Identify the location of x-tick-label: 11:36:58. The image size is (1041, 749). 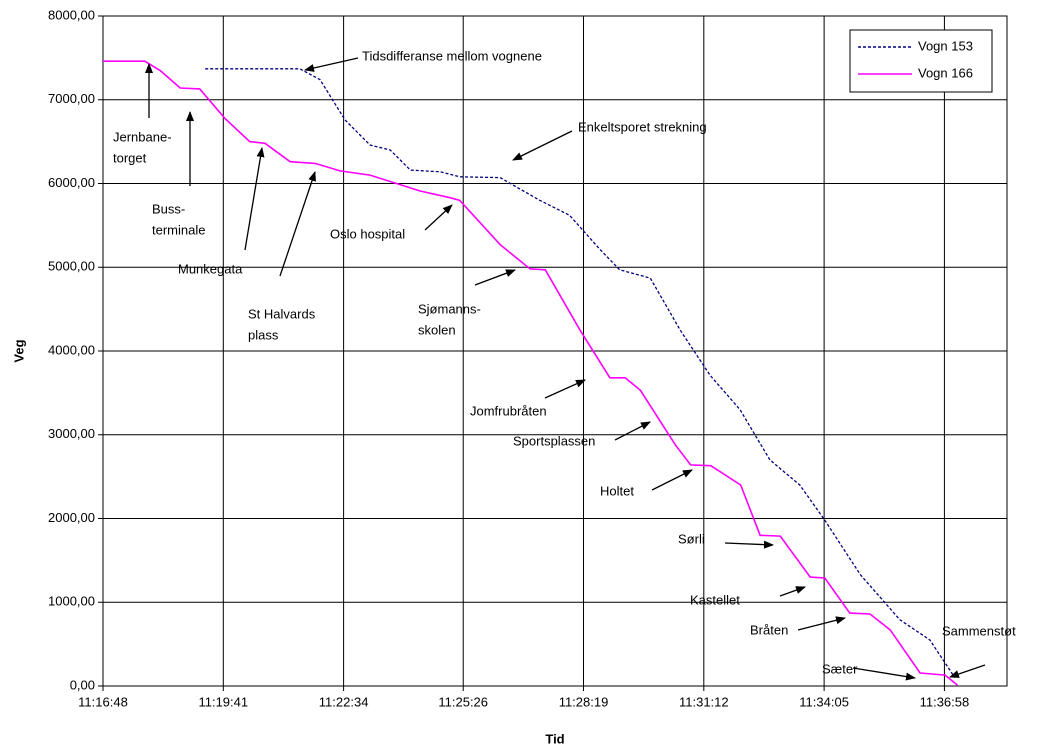
(945, 701).